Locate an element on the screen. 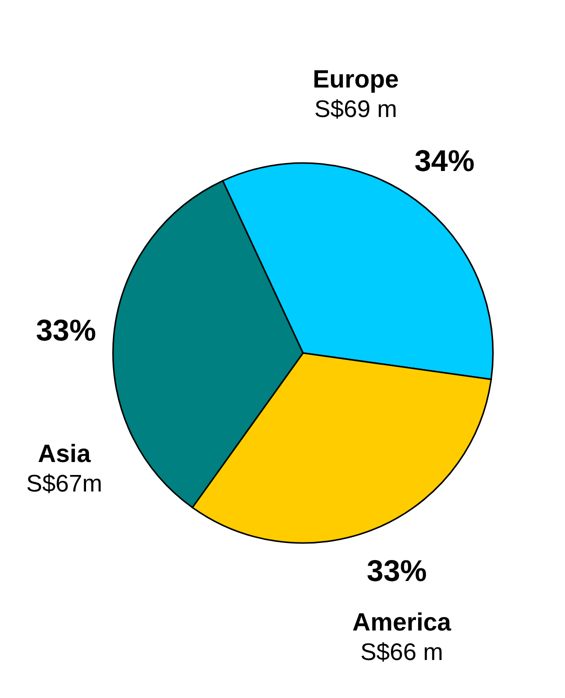 The height and width of the screenshot is (698, 565). slice-label: Europe is located at coordinates (355, 79).